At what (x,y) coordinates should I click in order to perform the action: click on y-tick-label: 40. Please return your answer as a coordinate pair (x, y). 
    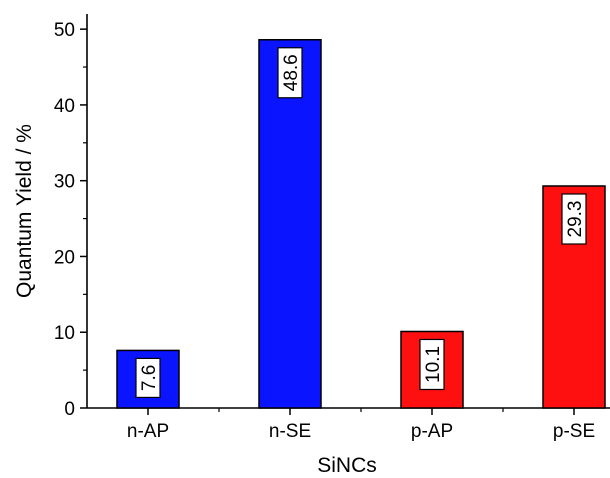
    Looking at the image, I should click on (64, 106).